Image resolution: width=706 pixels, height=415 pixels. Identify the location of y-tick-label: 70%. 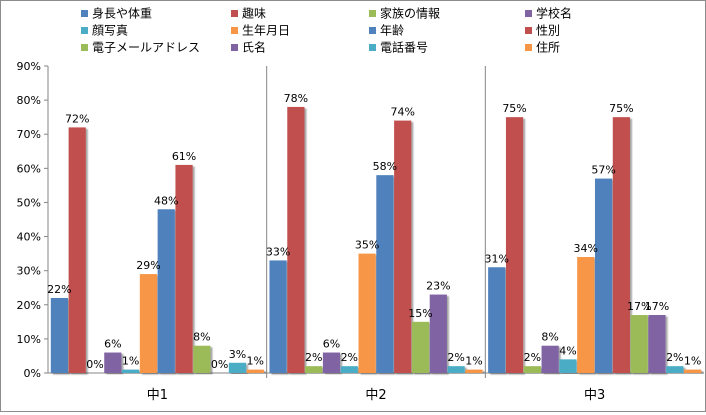
(29, 134).